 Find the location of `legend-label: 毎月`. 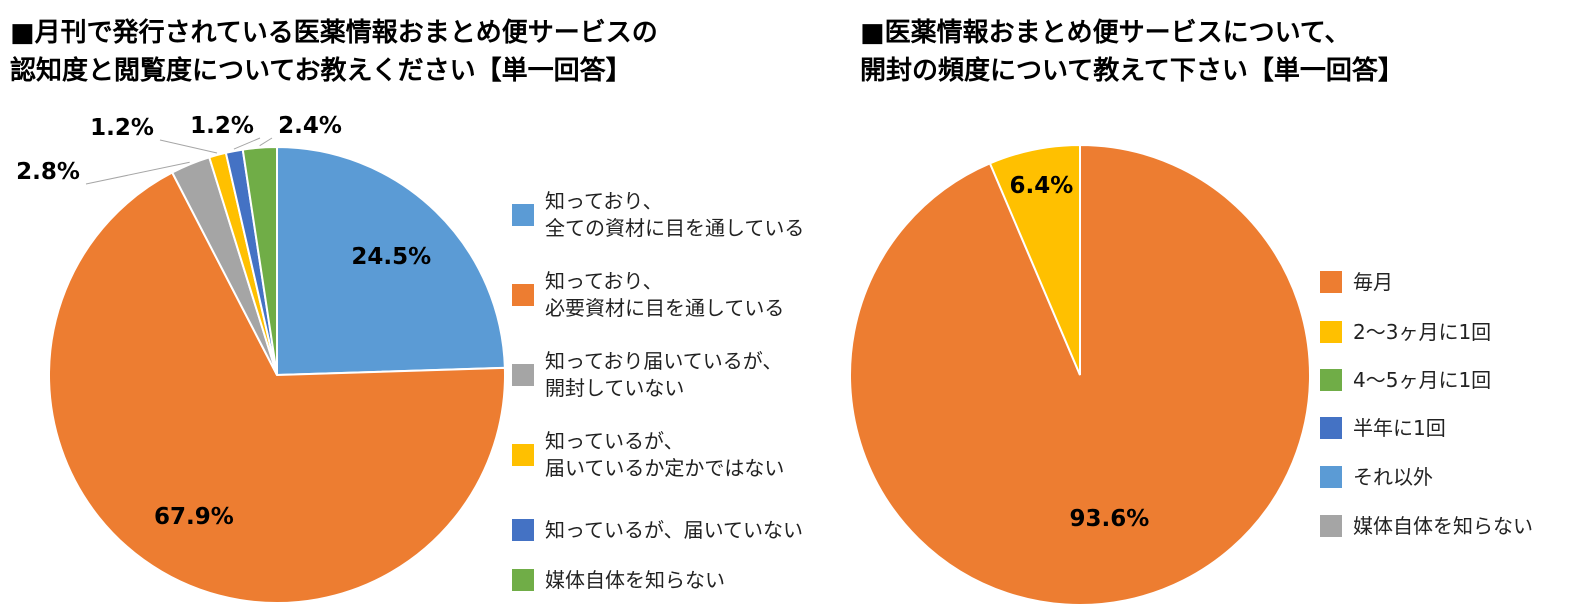

legend-label: 毎月 is located at coordinates (1373, 281).